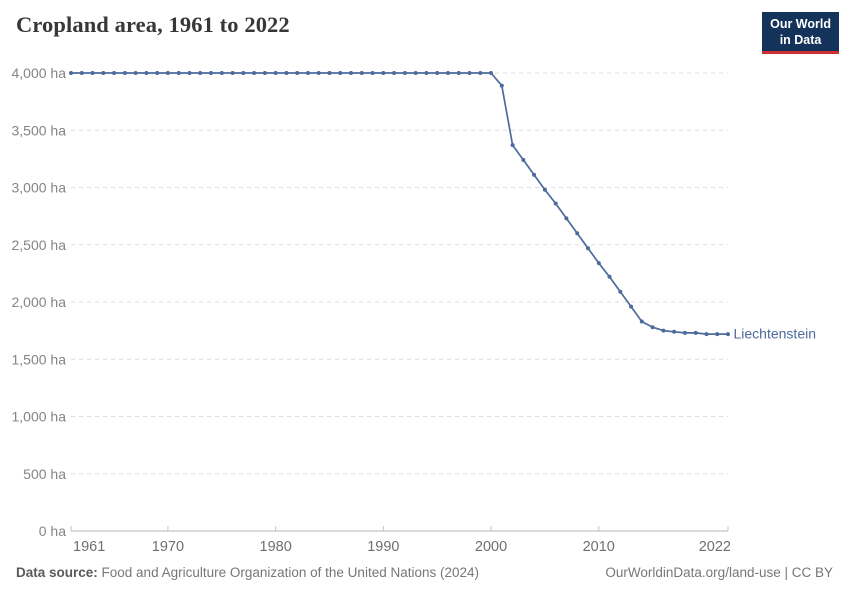 The width and height of the screenshot is (850, 600). I want to click on series-entity-label: Liechtenstein, so click(775, 334).